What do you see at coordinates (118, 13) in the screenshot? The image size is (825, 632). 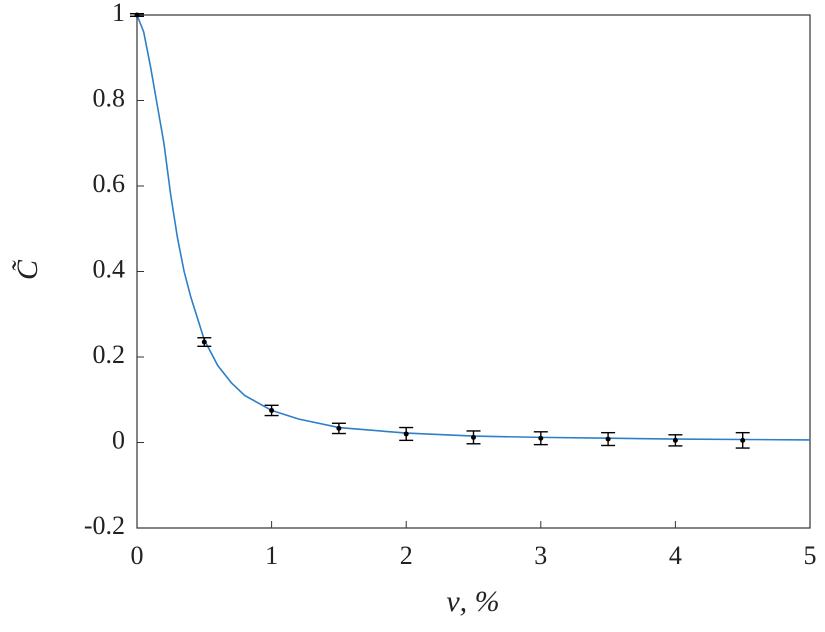 I see `y-tick-label: 1` at bounding box center [118, 13].